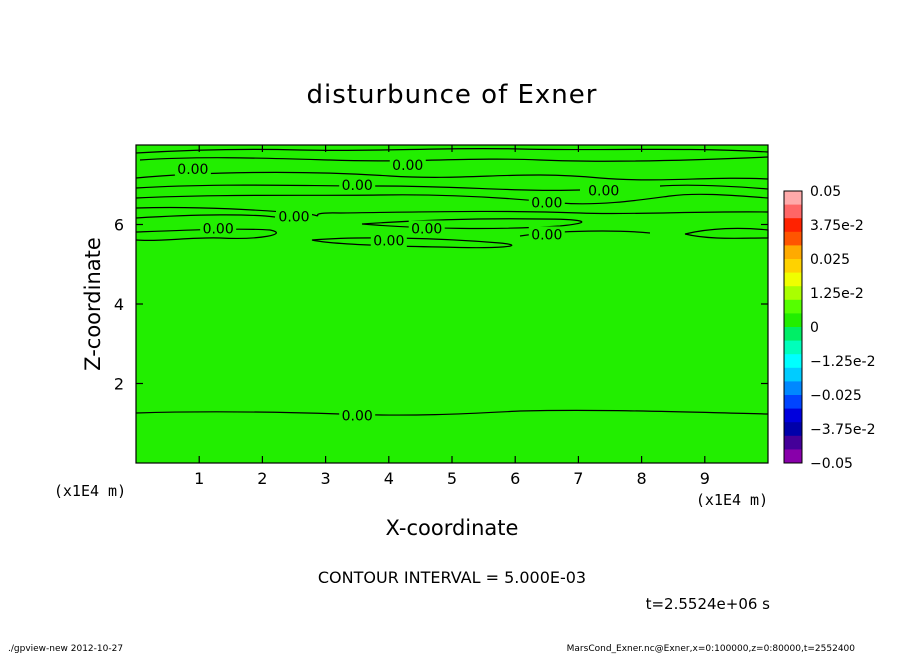 Image resolution: width=904 pixels, height=654 pixels. What do you see at coordinates (732, 500) in the screenshot?
I see `x-axis-unit-right: (x1E4 m)` at bounding box center [732, 500].